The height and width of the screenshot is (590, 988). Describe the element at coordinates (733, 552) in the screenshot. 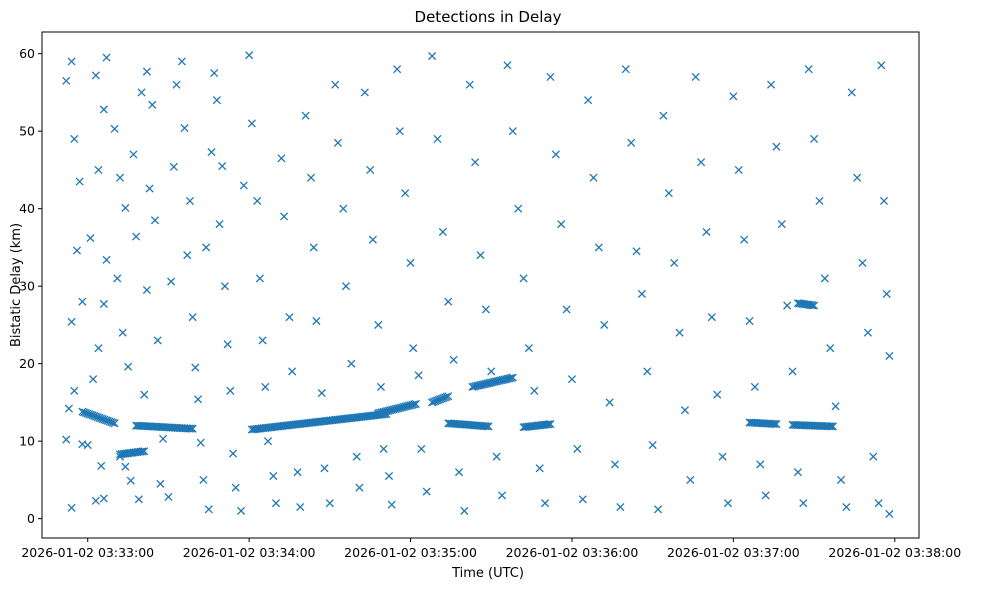

I see `x-tick-label: 2026-01-02 03:37:00` at that location.